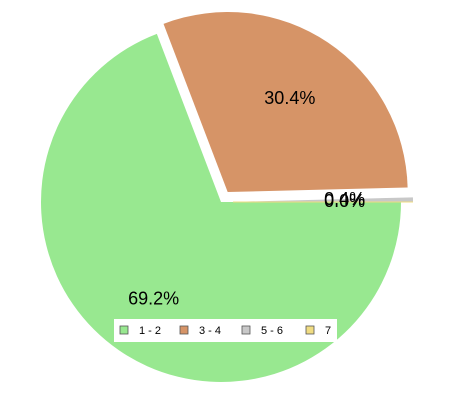  I want to click on slice-label-5-6: 0.4%, so click(344, 199).